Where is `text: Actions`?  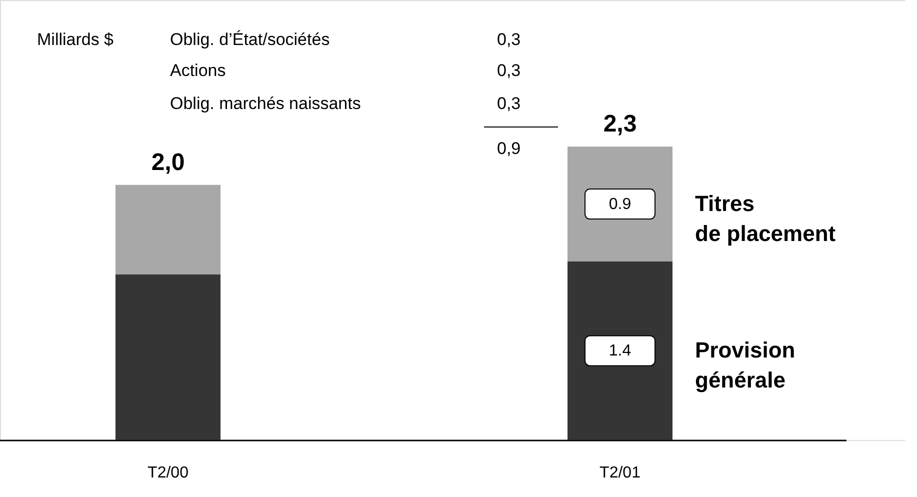
text: Actions is located at coordinates (198, 70).